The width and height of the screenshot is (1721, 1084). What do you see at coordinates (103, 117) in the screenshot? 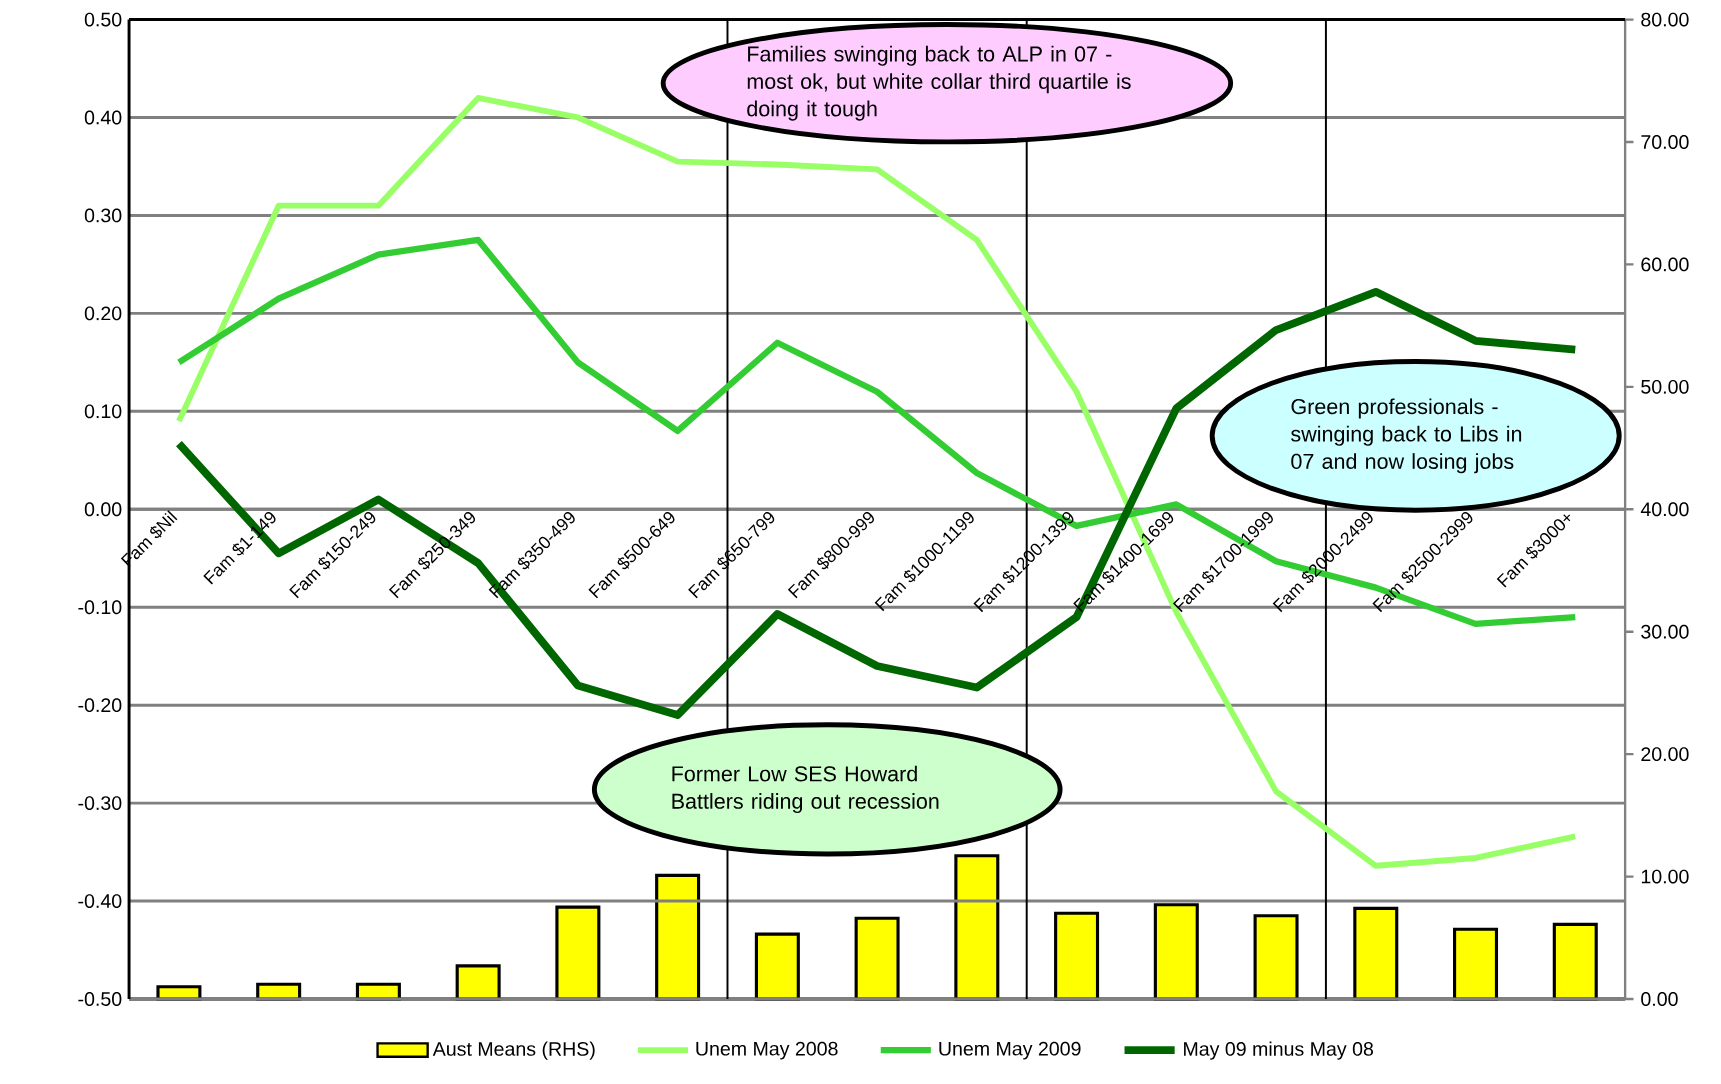
I see `y-tick-label: 0.40` at bounding box center [103, 117].